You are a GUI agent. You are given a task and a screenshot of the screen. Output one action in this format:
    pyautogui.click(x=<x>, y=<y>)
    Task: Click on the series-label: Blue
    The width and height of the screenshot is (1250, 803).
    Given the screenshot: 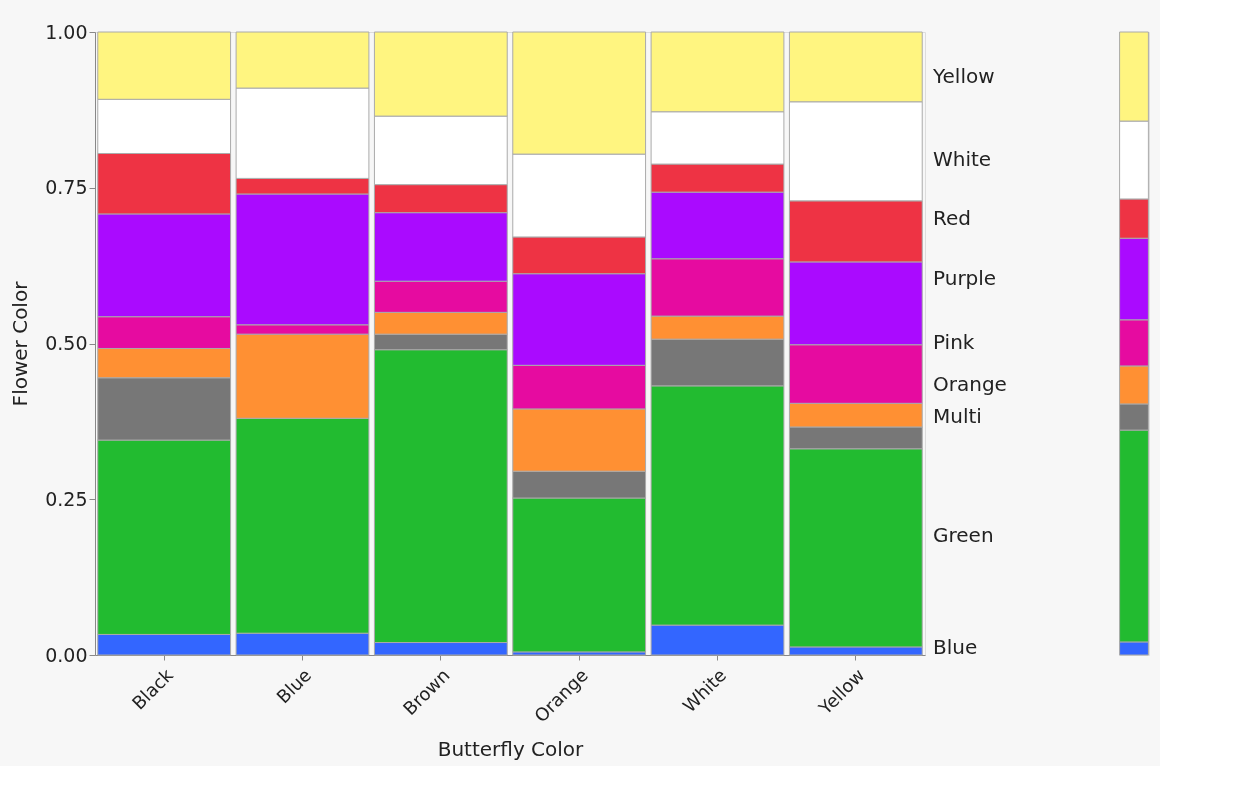 What is the action you would take?
    pyautogui.click(x=955, y=647)
    